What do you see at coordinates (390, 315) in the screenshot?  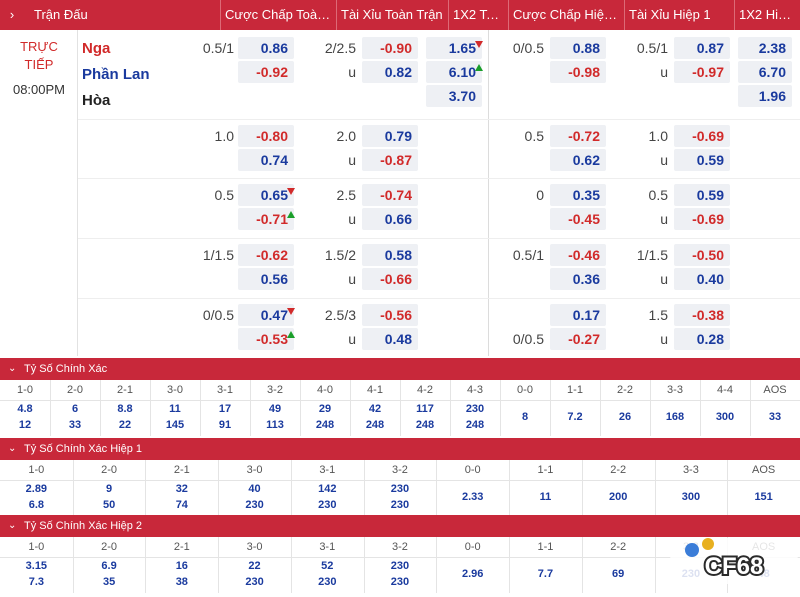 I see `odds-button: -0.56` at bounding box center [390, 315].